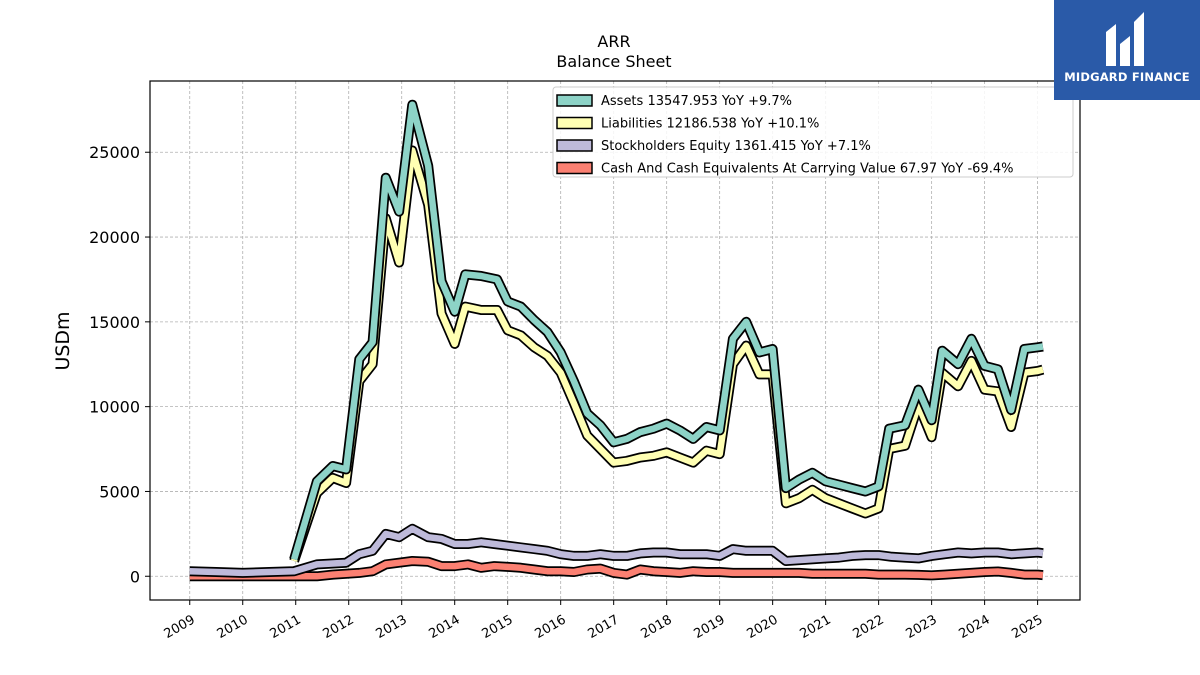 The height and width of the screenshot is (675, 1200). I want to click on legend-box, so click(813, 132).